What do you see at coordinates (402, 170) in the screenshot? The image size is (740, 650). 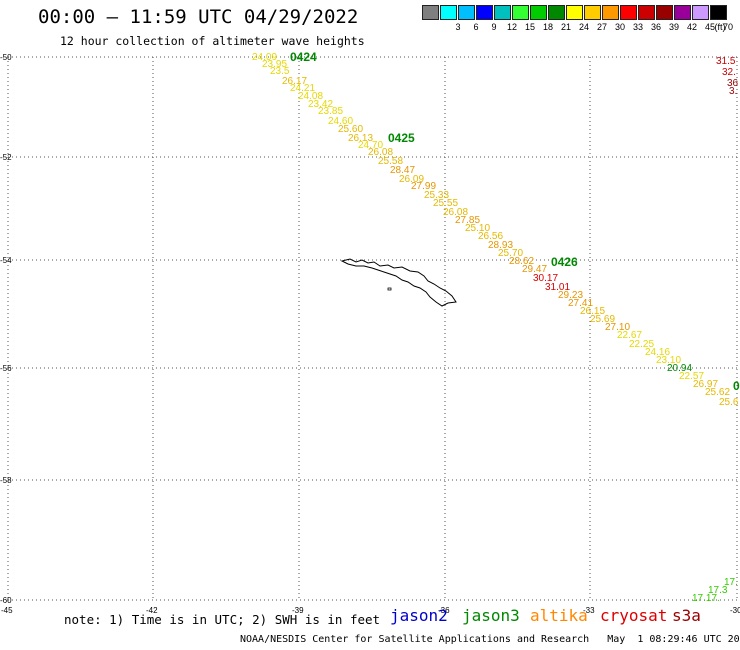 I see `wave-height-label: 28.47` at bounding box center [402, 170].